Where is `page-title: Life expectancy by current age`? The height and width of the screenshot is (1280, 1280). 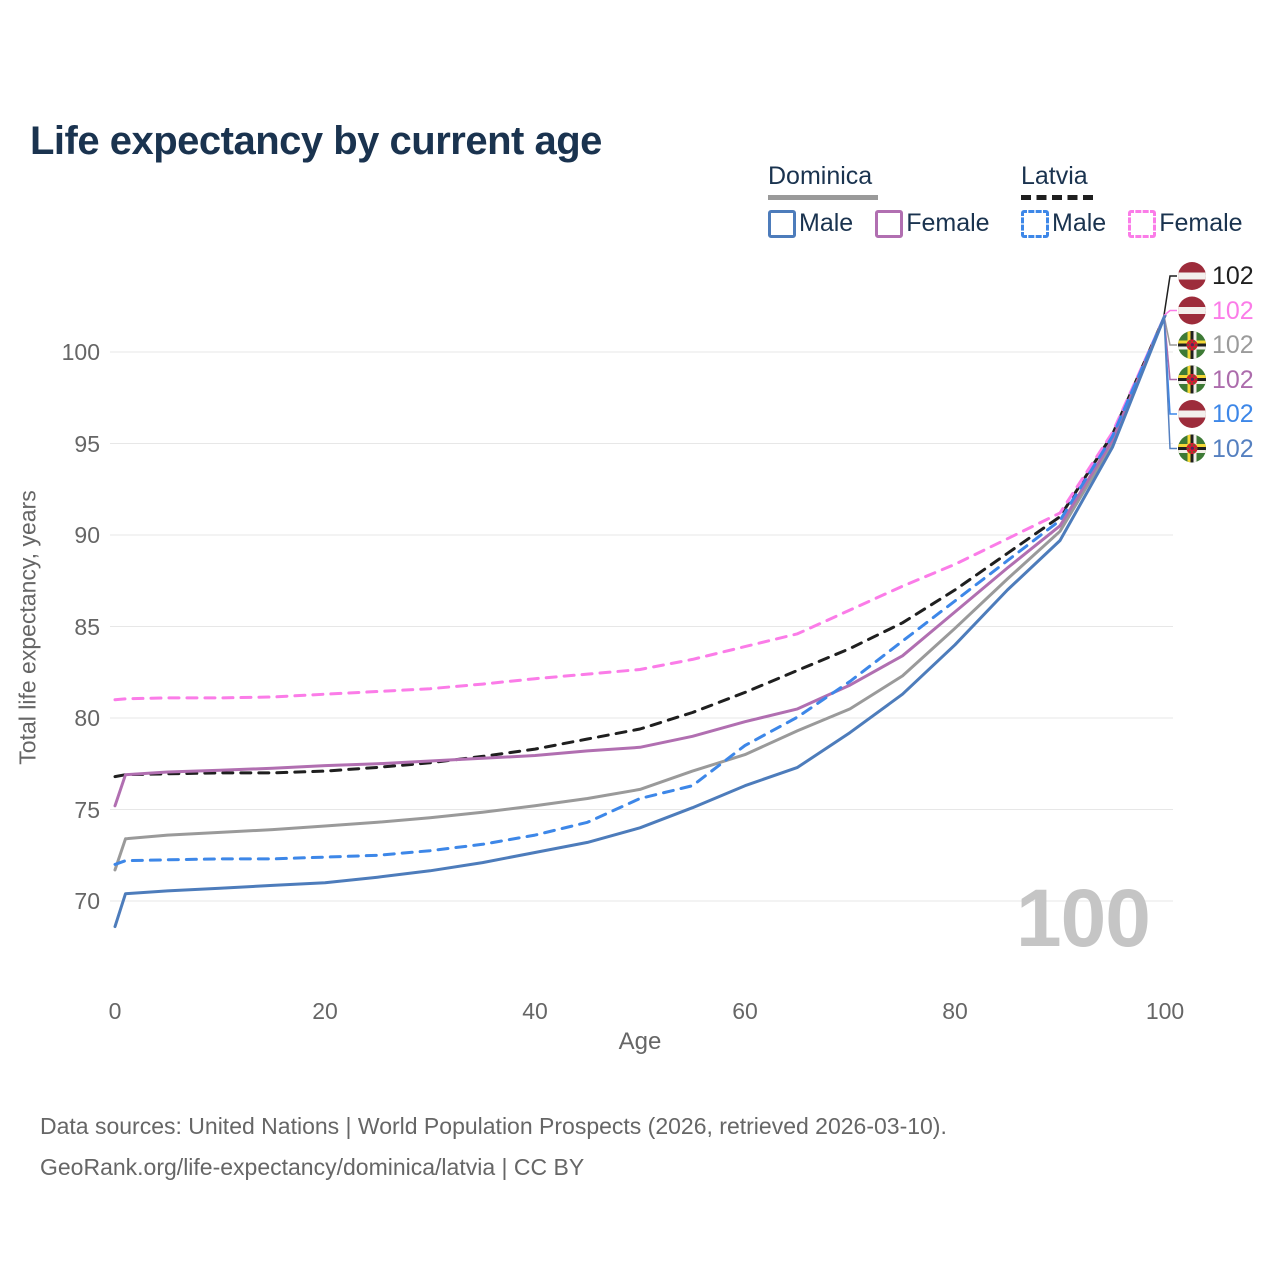 page-title: Life expectancy by current age is located at coordinates (316, 140).